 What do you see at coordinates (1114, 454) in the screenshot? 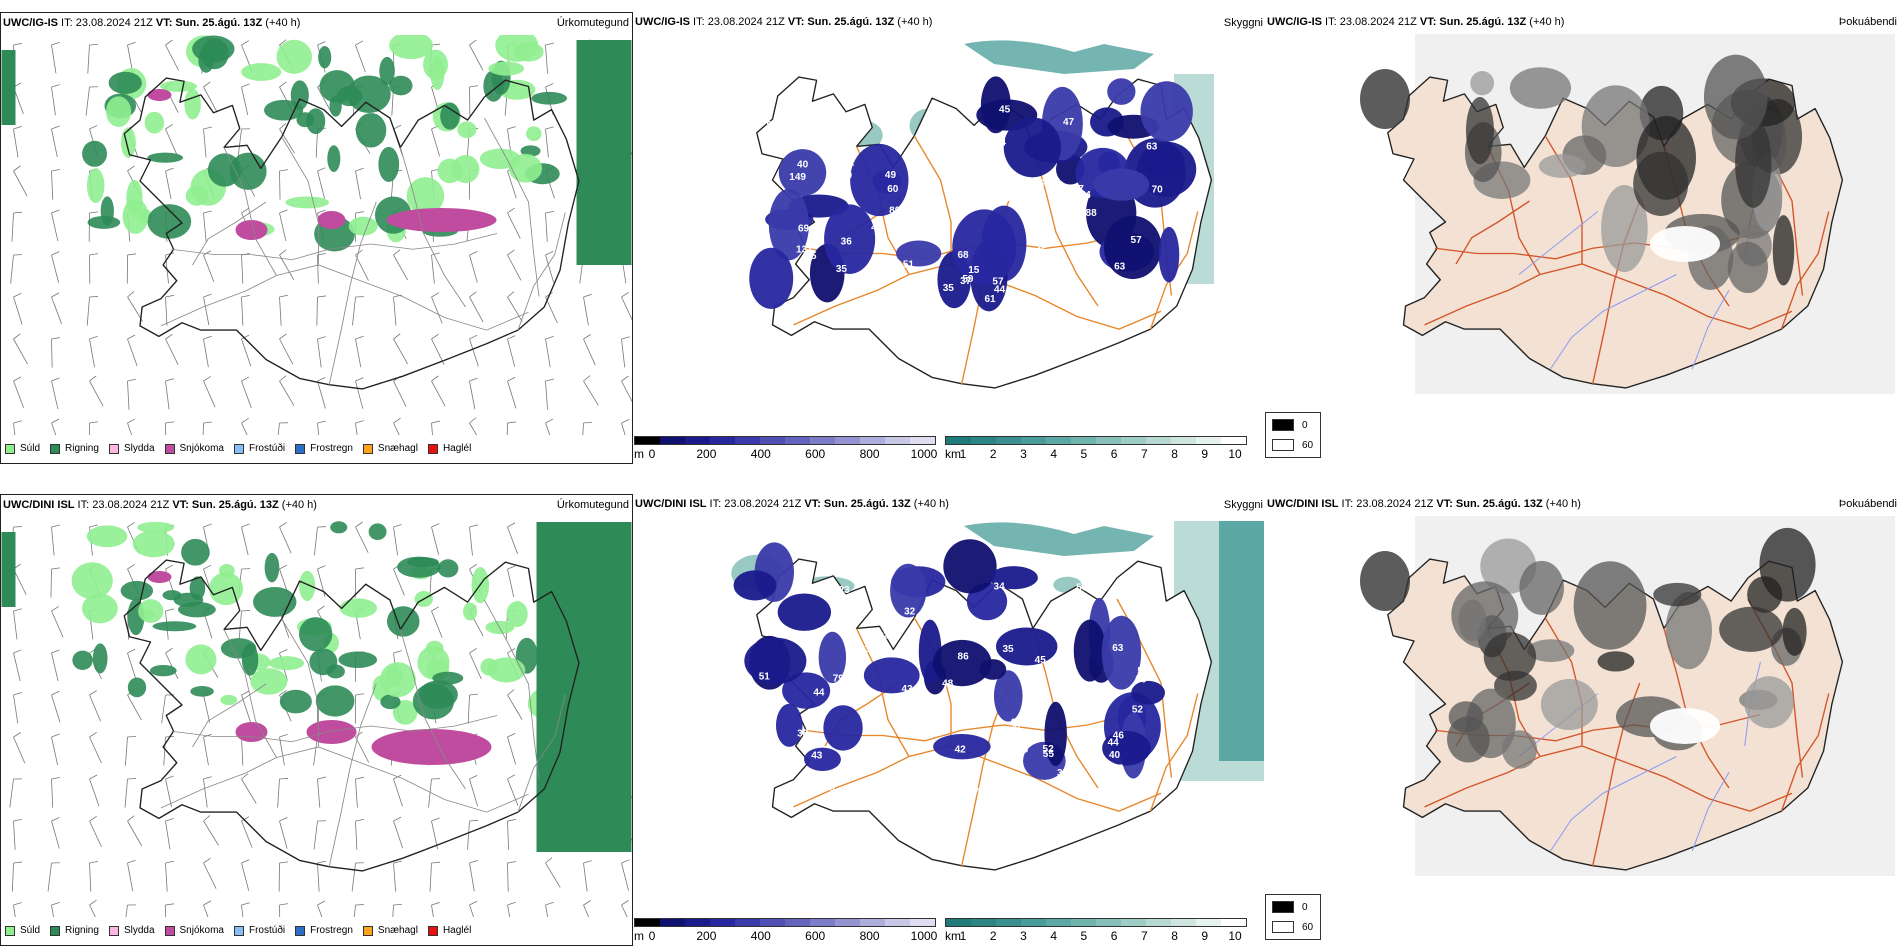
I see `colorbar-tick: 6` at bounding box center [1114, 454].